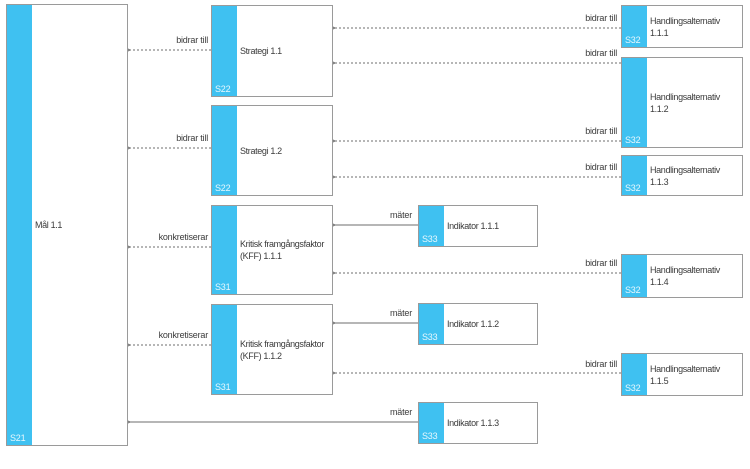  Describe the element at coordinates (19, 225) in the screenshot. I see `node-color-stripe: S21` at that location.